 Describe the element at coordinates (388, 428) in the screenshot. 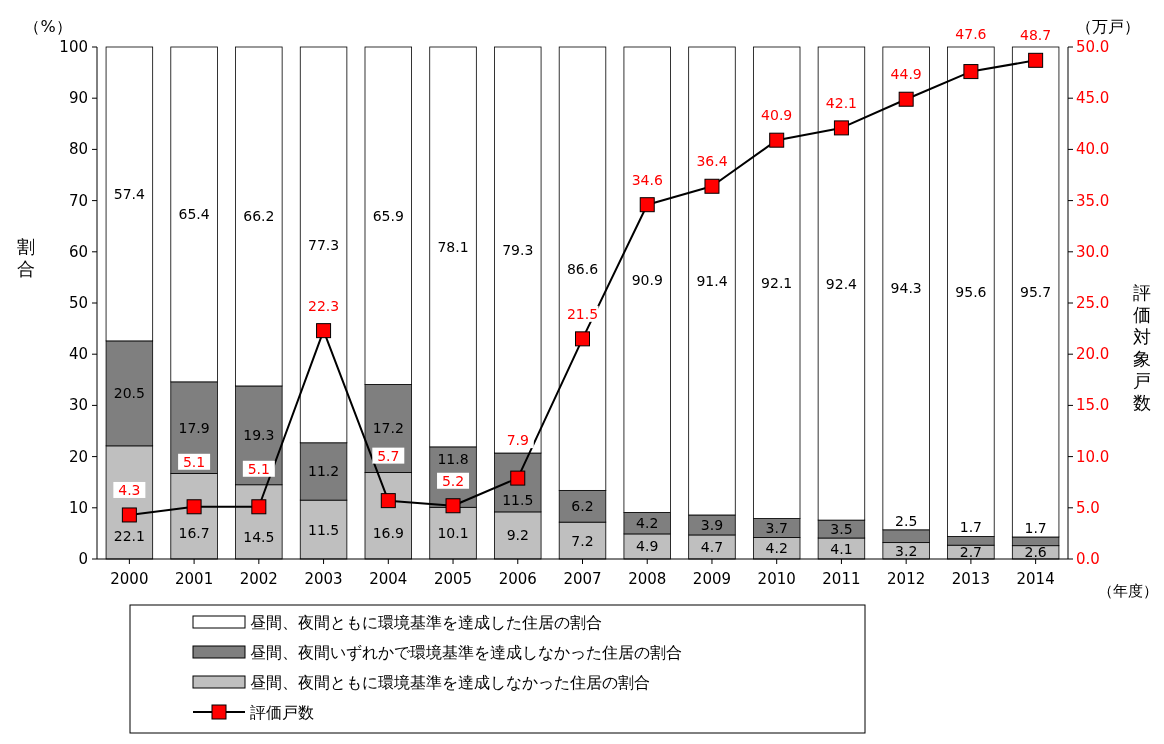

I see `data-label: 17.2` at that location.